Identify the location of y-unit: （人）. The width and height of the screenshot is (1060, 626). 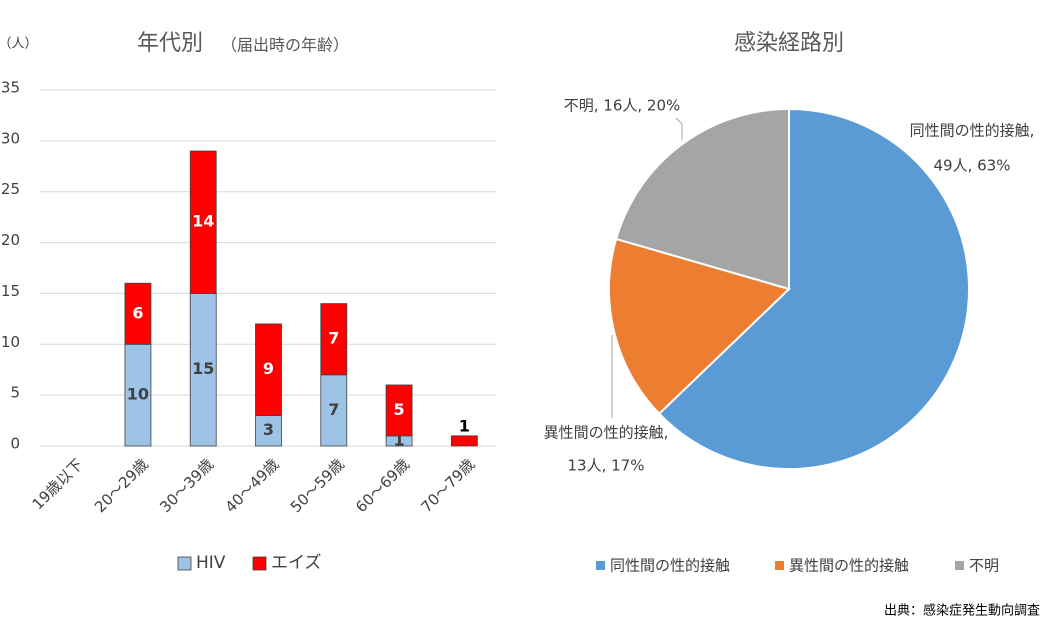
(19, 44).